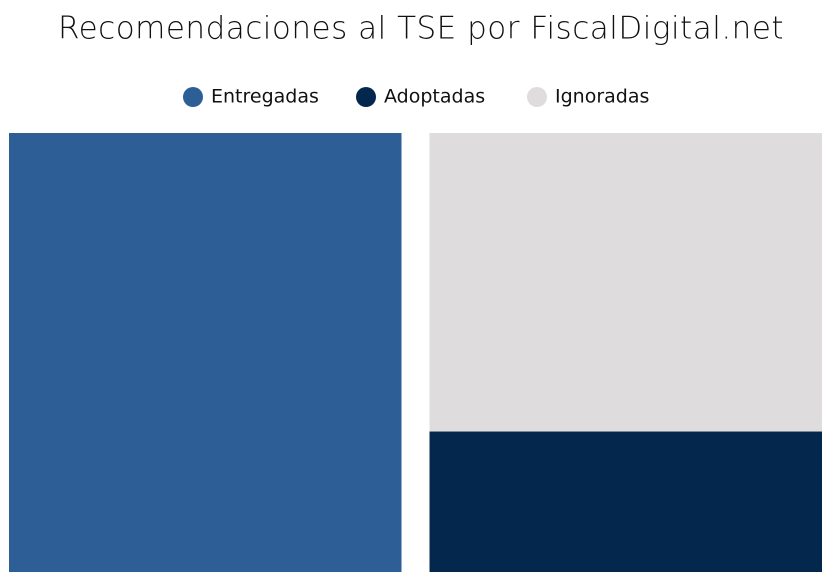 This screenshot has width=822, height=572. What do you see at coordinates (602, 97) in the screenshot?
I see `legend-label: Ignoradas` at bounding box center [602, 97].